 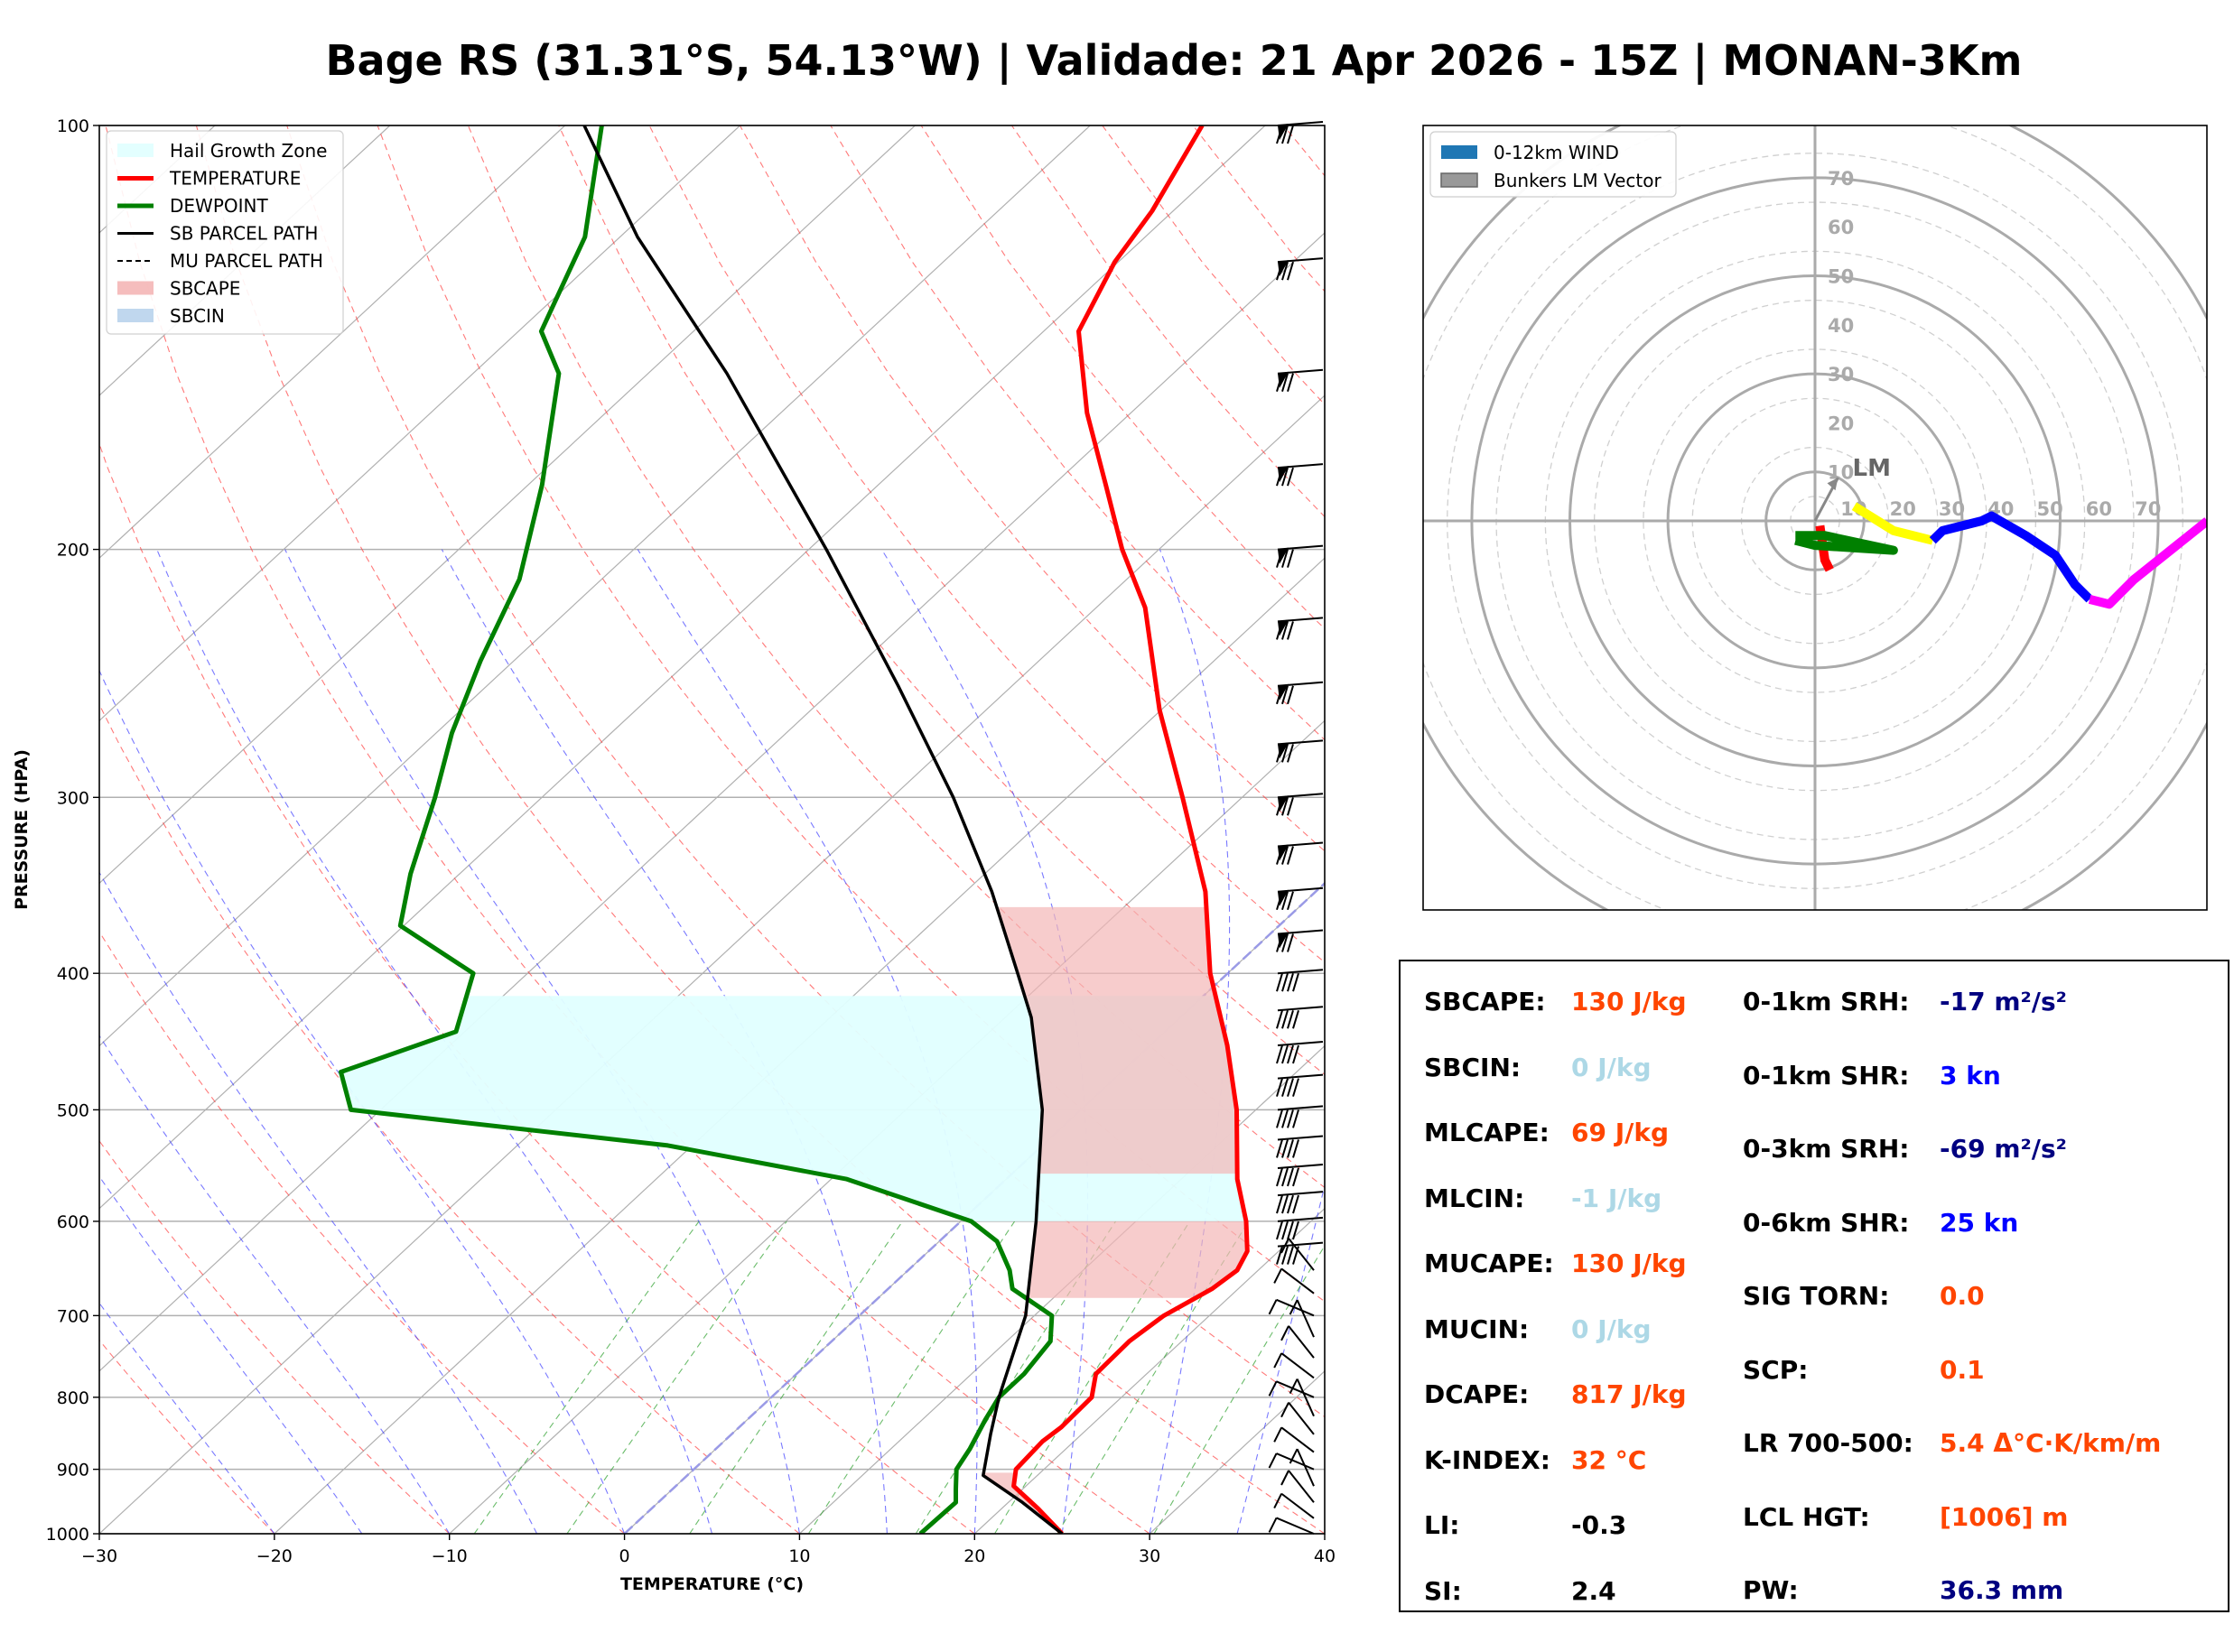 I want to click on param-label: MUCAPE:, so click(x=1489, y=1263).